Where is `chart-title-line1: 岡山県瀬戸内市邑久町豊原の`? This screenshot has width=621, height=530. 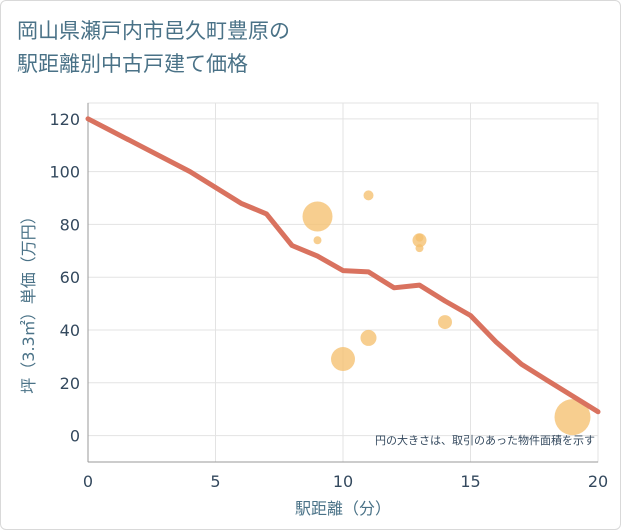
chart-title-line1: 岡山県瀬戸内市邑久町豊原の is located at coordinates (153, 31).